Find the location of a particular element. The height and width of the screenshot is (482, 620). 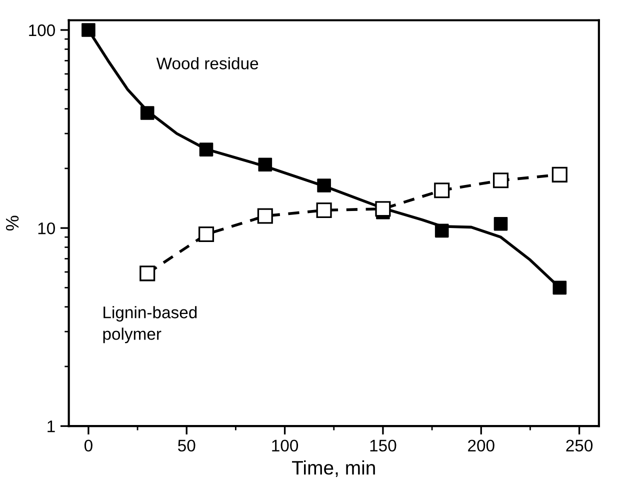

y-tick-label: 1 is located at coordinates (51, 426).